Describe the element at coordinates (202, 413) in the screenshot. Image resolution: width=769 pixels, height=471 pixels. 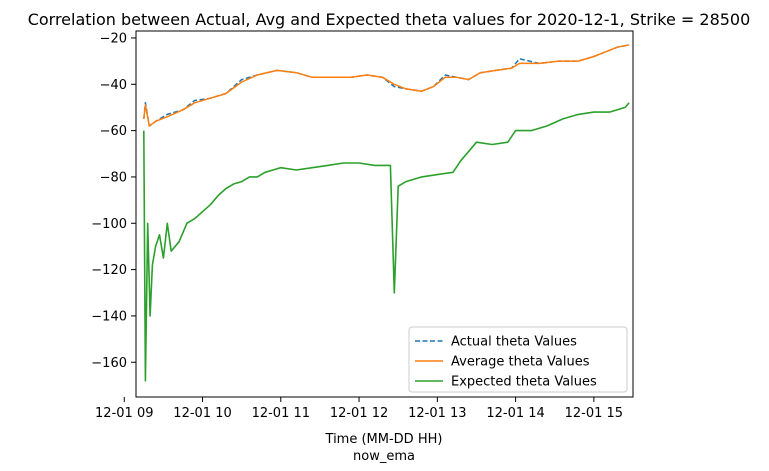
I see `x-tick-label: 12-01 10` at that location.